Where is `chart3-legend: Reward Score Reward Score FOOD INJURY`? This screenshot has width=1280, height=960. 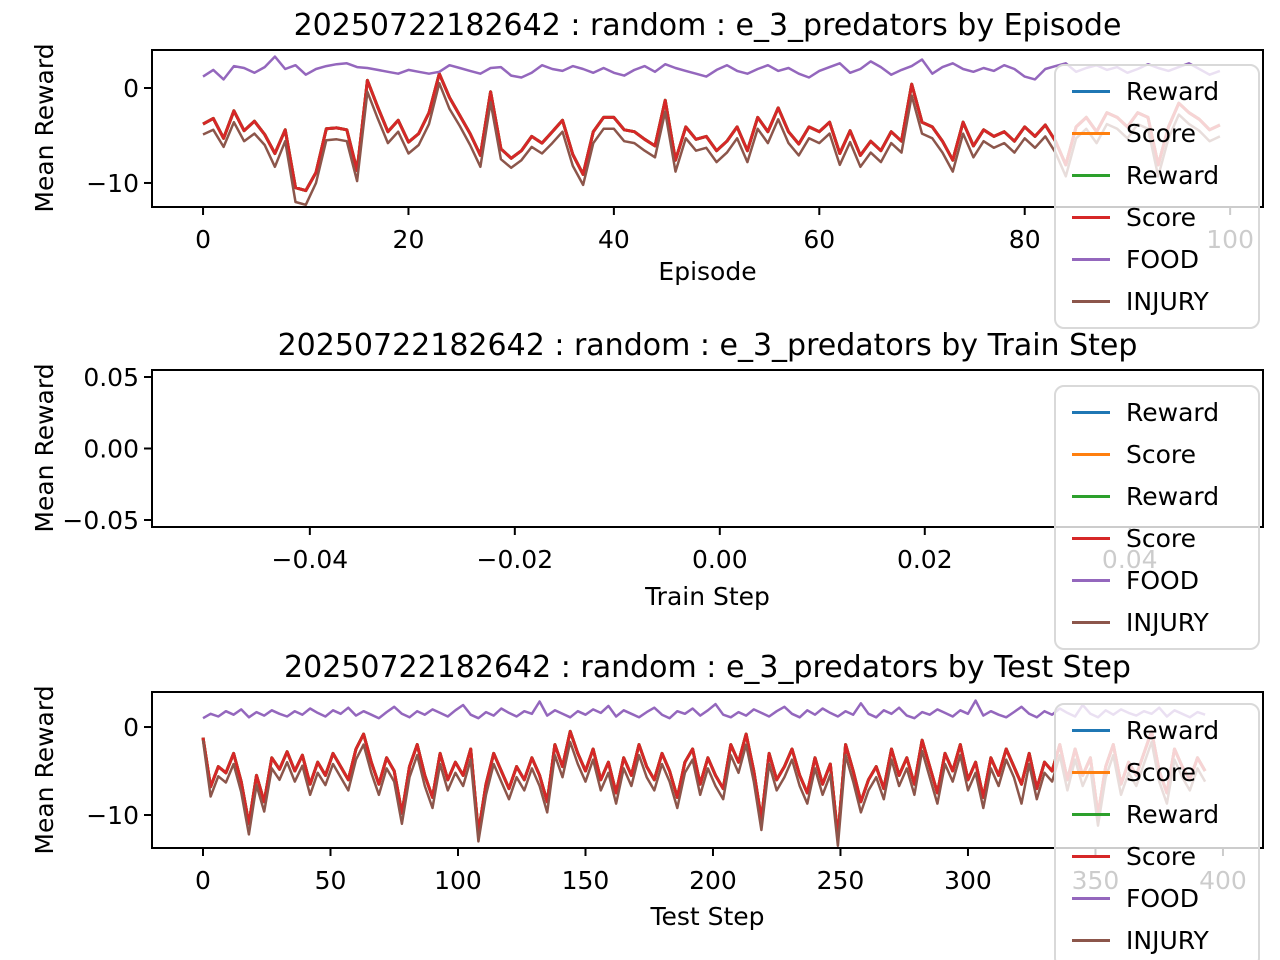 chart3-legend: Reward Score Reward Score FOOD INJURY is located at coordinates (1157, 831).